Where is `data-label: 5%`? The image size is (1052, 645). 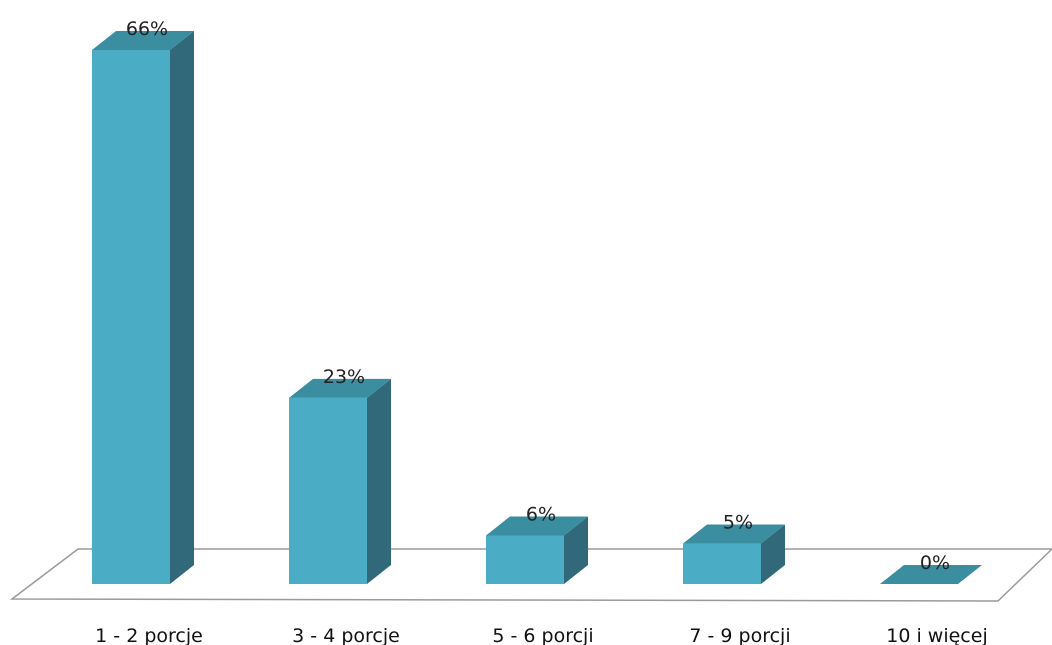
data-label: 5% is located at coordinates (738, 523).